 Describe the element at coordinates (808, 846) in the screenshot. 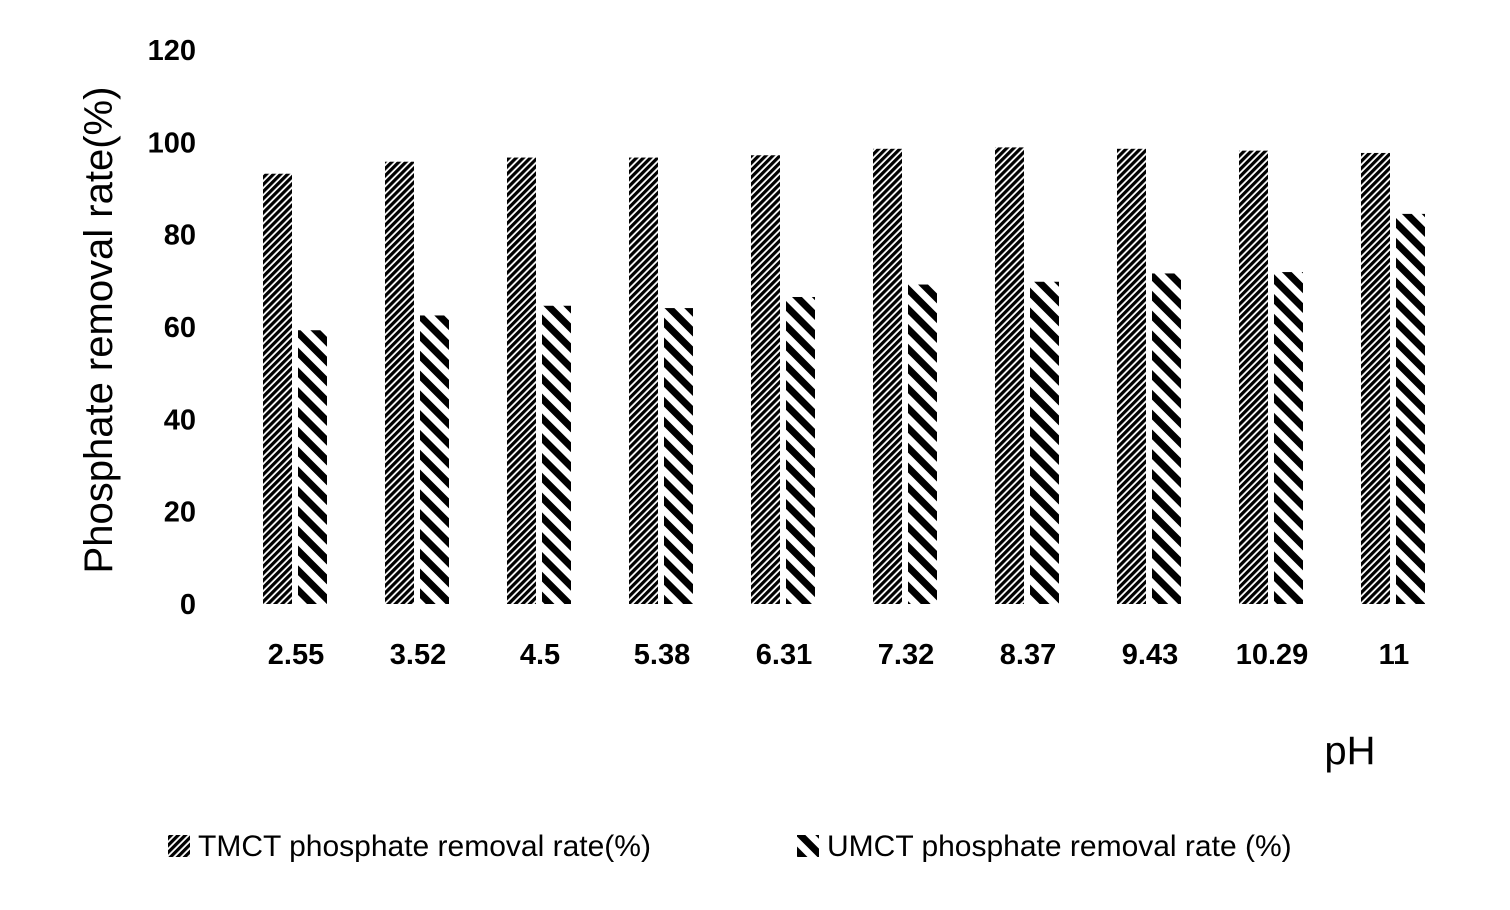

I see `legend-swatch-umct` at that location.